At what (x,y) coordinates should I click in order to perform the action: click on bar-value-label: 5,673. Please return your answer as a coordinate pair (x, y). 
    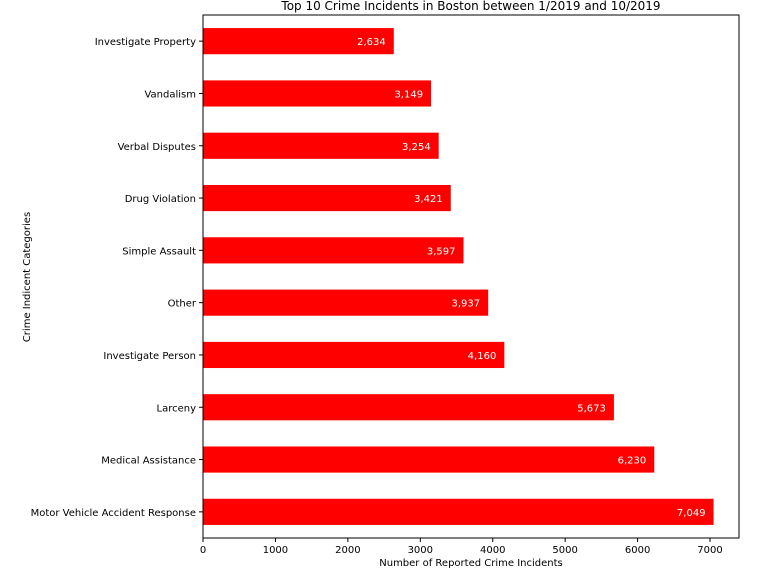
    Looking at the image, I should click on (591, 408).